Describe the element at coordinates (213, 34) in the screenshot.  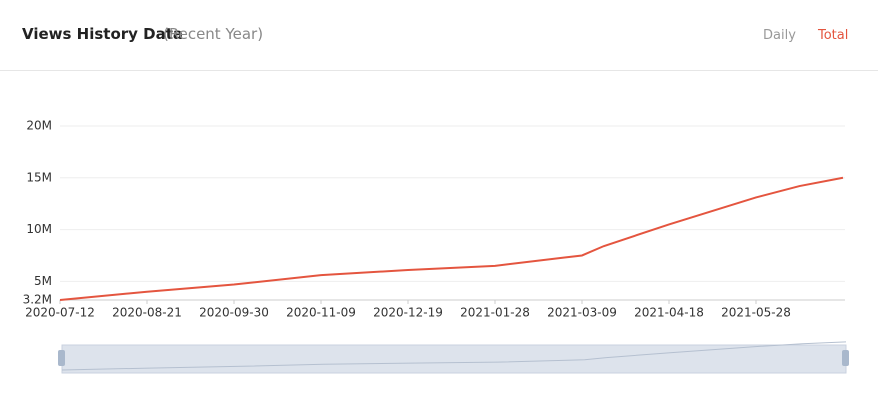
I see `subtitle: (Recent Year)` at that location.